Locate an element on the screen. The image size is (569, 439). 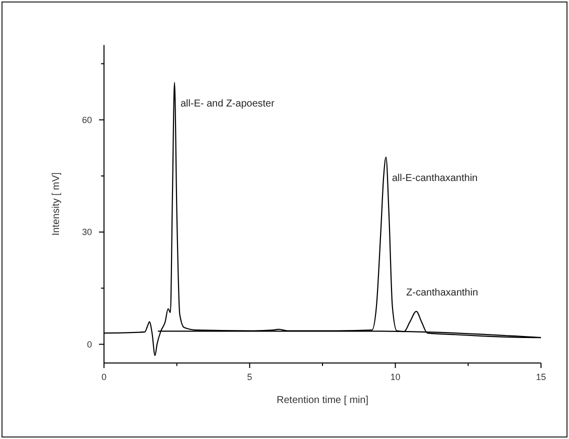
y-tick-label: 60 is located at coordinates (87, 119).